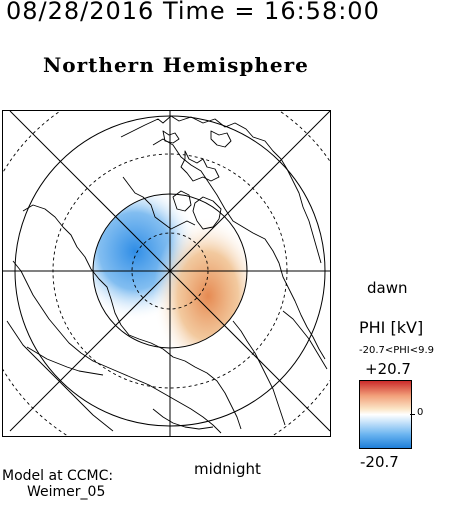 The width and height of the screenshot is (470, 508). What do you see at coordinates (176, 65) in the screenshot?
I see `hemisphere-title: Northern Hemisphere` at bounding box center [176, 65].